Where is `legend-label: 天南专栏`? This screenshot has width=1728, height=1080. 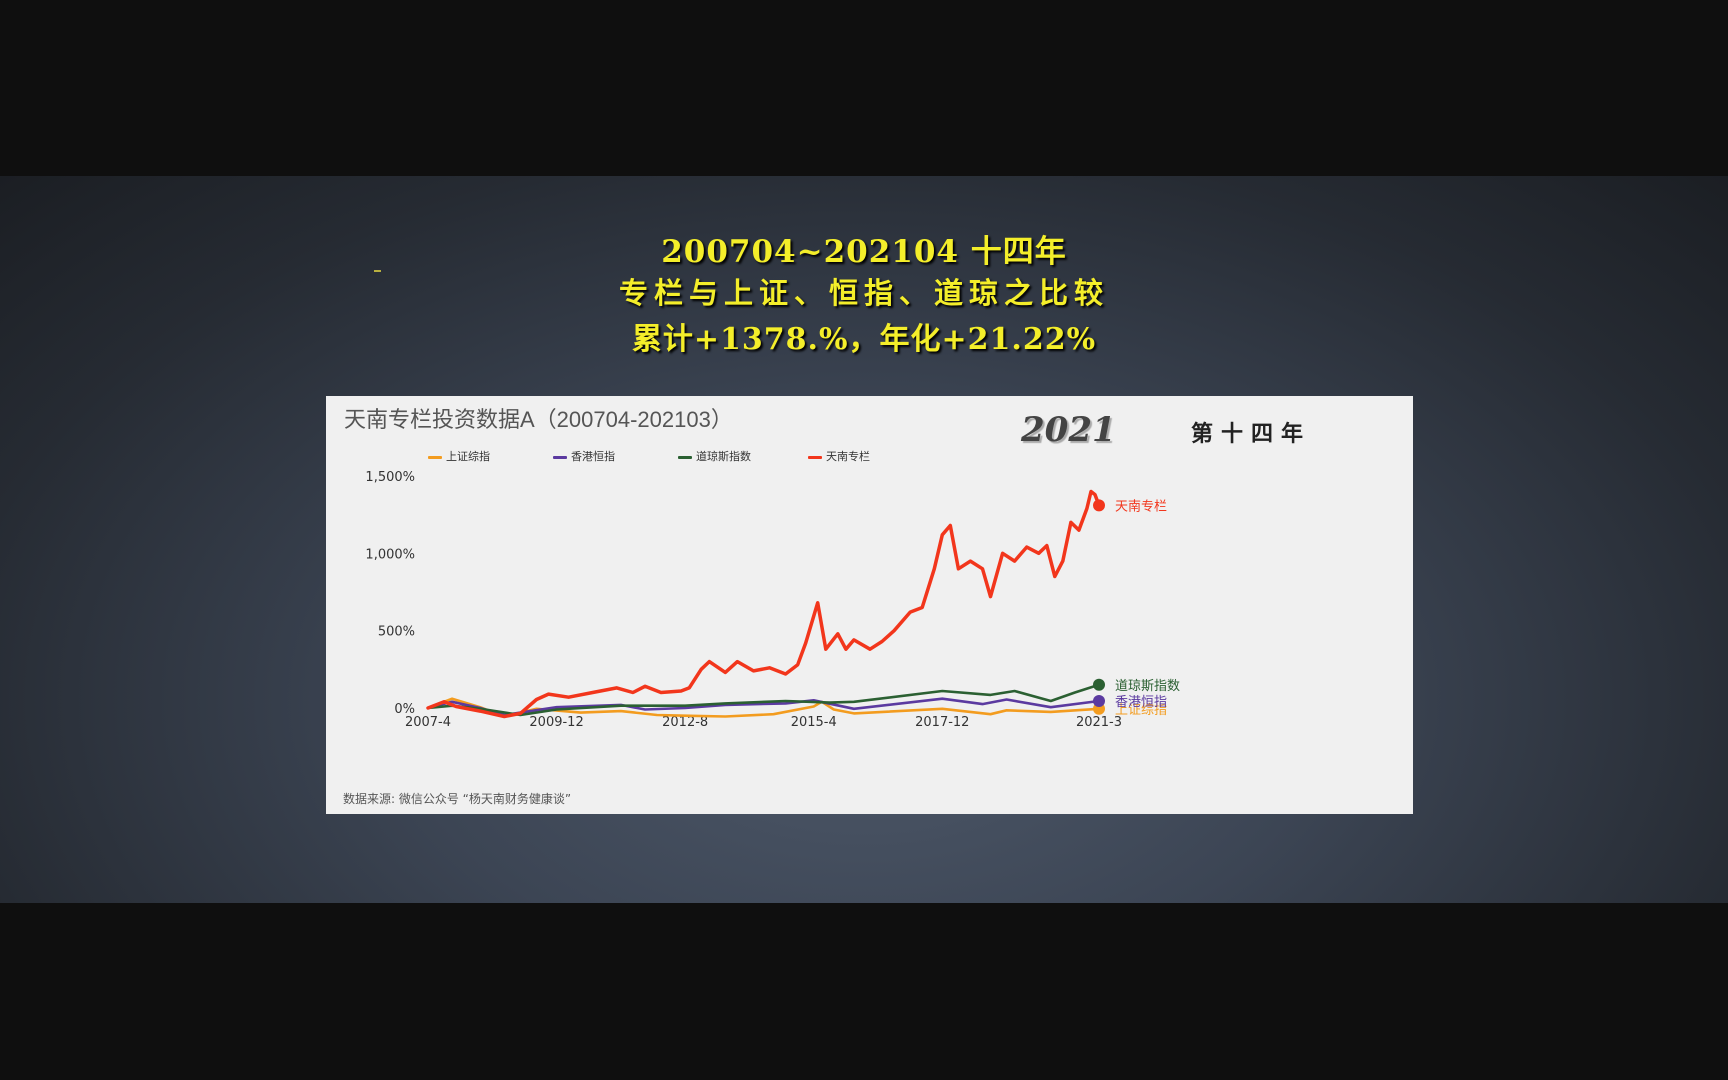
legend-label: 天南专栏 is located at coordinates (848, 456).